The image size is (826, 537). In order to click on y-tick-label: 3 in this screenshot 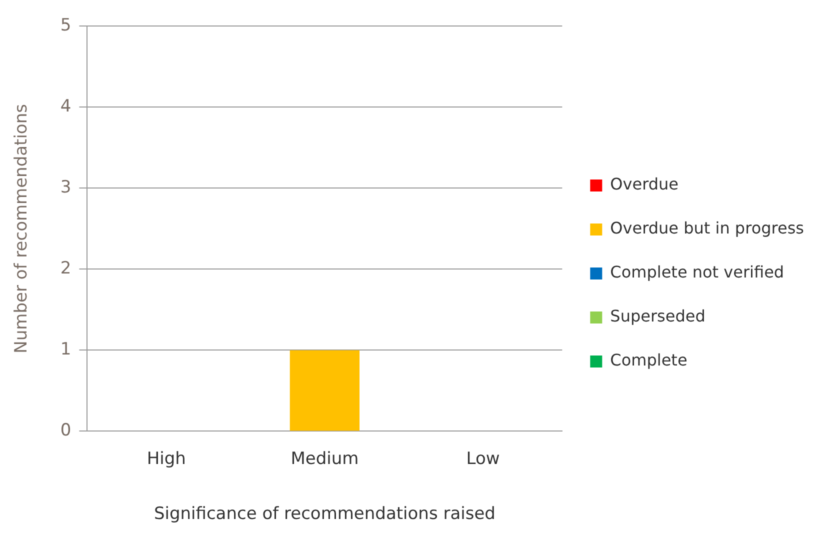, I will do `click(66, 188)`.